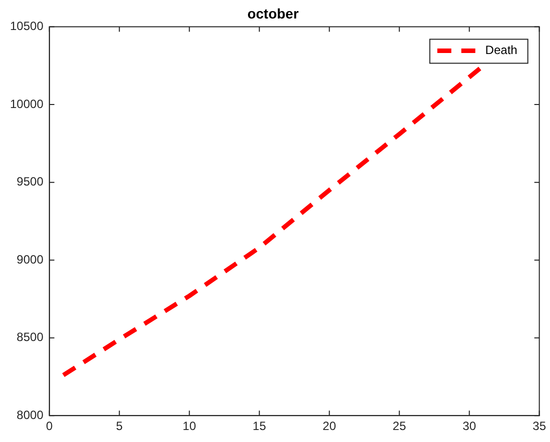 This screenshot has width=550, height=442. What do you see at coordinates (27, 103) in the screenshot?
I see `y-tick-label: 10000` at bounding box center [27, 103].